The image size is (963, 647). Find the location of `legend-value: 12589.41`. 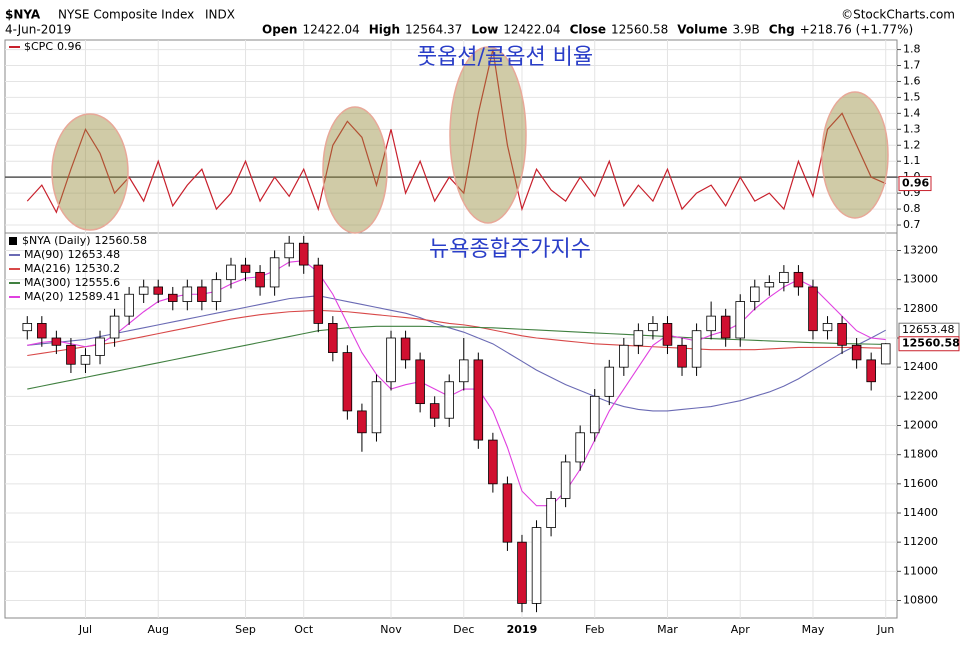

legend-value: 12589.41 is located at coordinates (94, 296).